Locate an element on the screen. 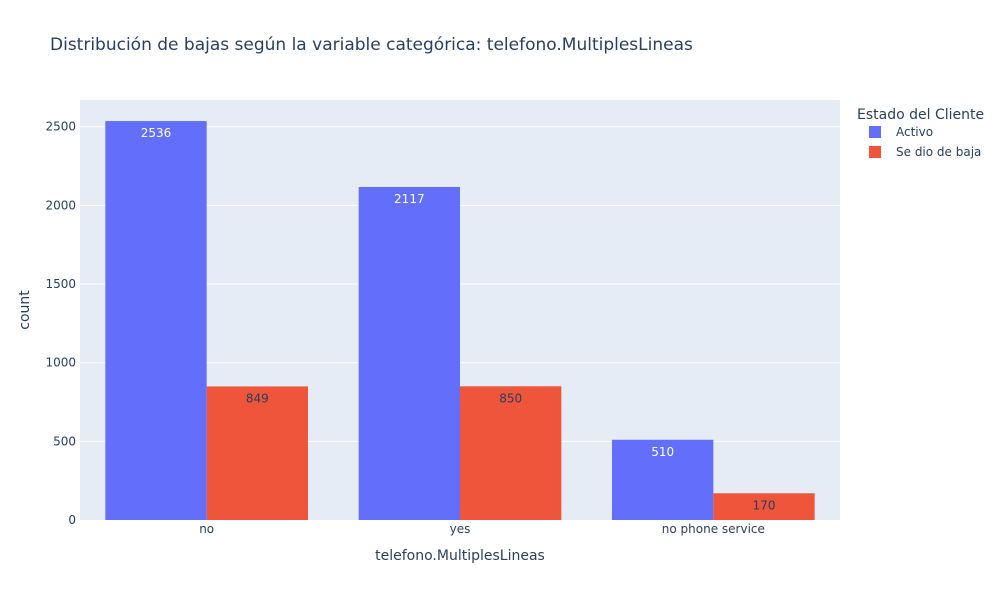 The image size is (1000, 600). y-tick-label: 2500 is located at coordinates (60, 127).